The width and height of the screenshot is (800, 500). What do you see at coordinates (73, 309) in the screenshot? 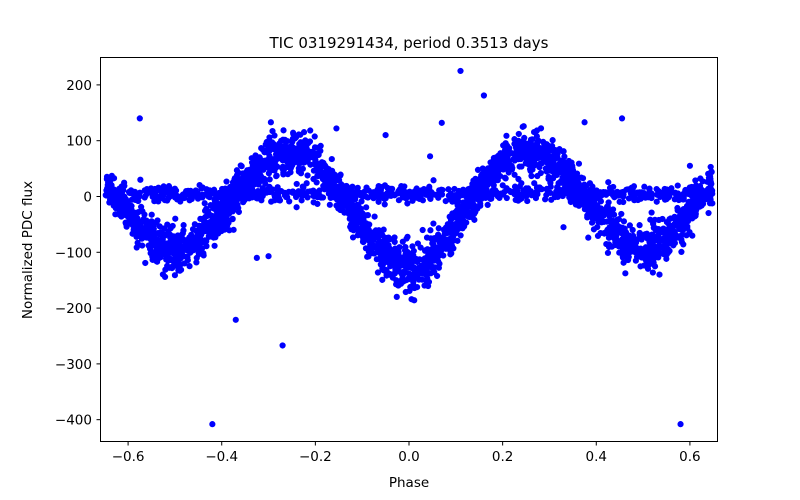
I see `y-tick-label: −200` at bounding box center [73, 309].